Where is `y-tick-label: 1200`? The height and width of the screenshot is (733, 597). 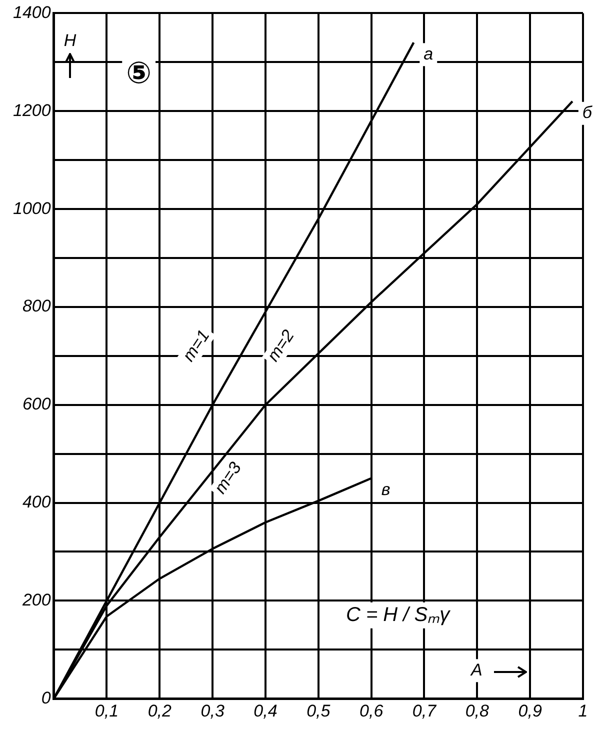
y-tick-label: 1200 is located at coordinates (32, 110).